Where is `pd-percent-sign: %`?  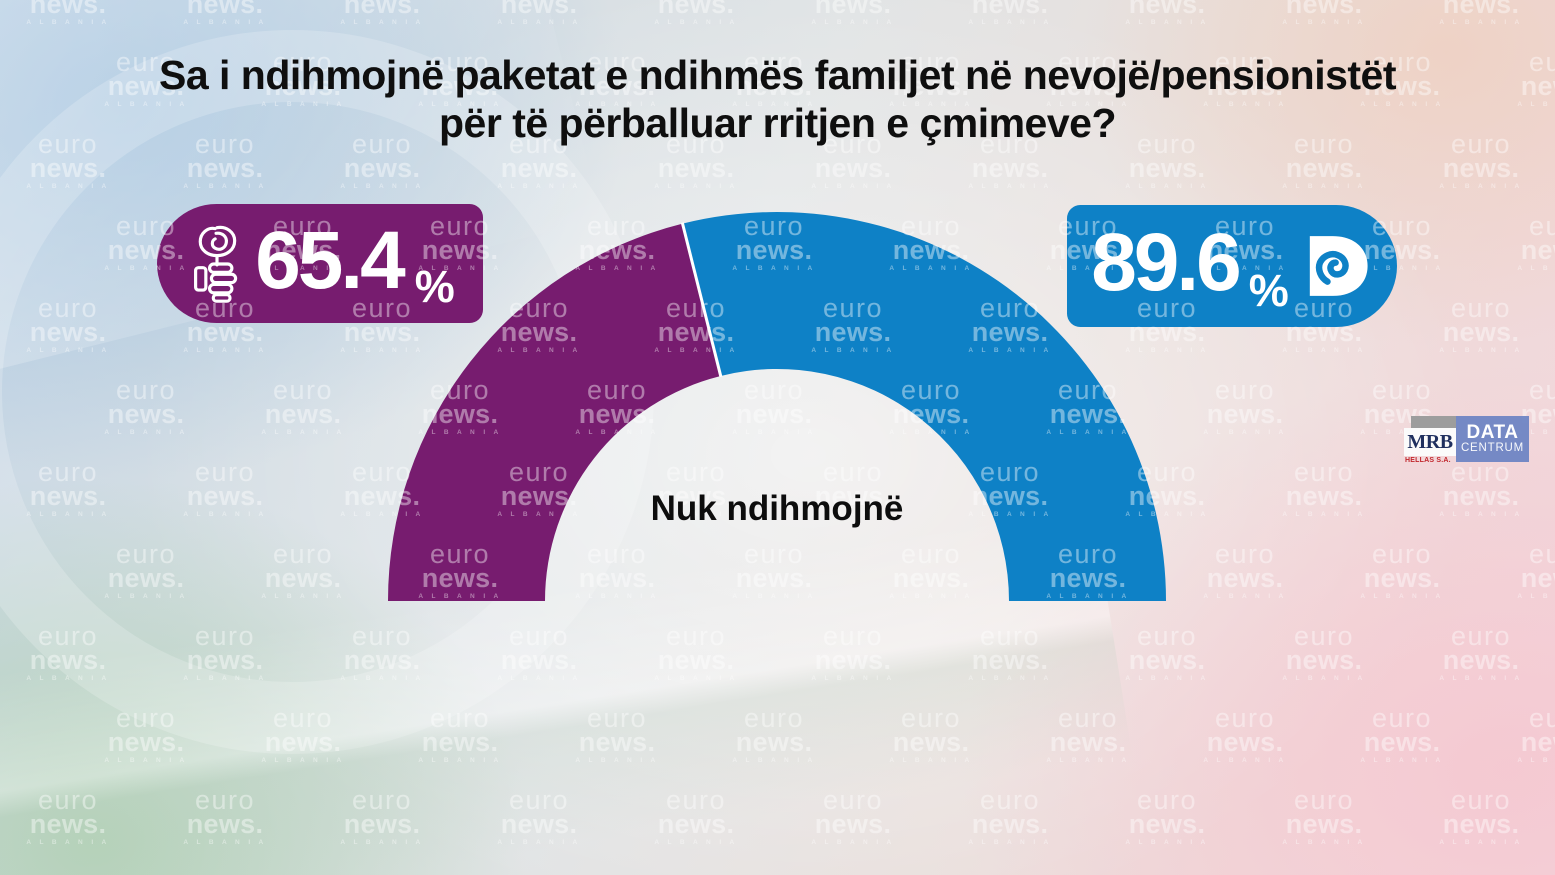
pd-percent-sign: % is located at coordinates (1268, 290).